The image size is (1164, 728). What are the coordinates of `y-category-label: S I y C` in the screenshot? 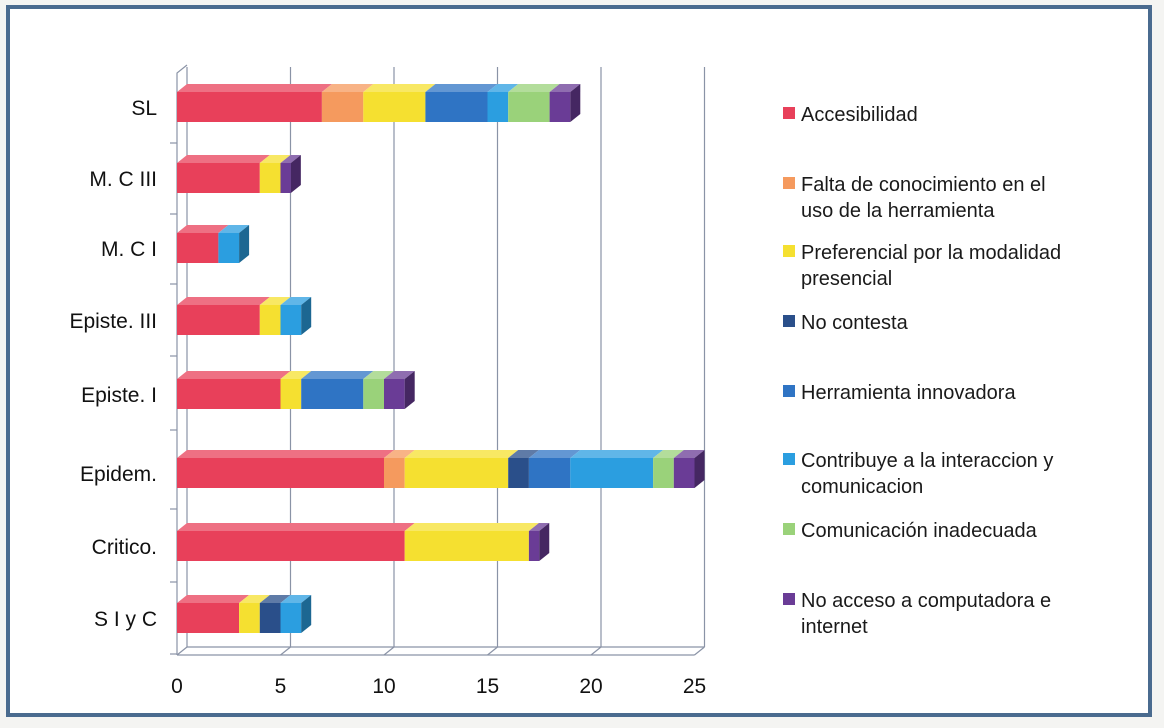 It's located at (125, 619).